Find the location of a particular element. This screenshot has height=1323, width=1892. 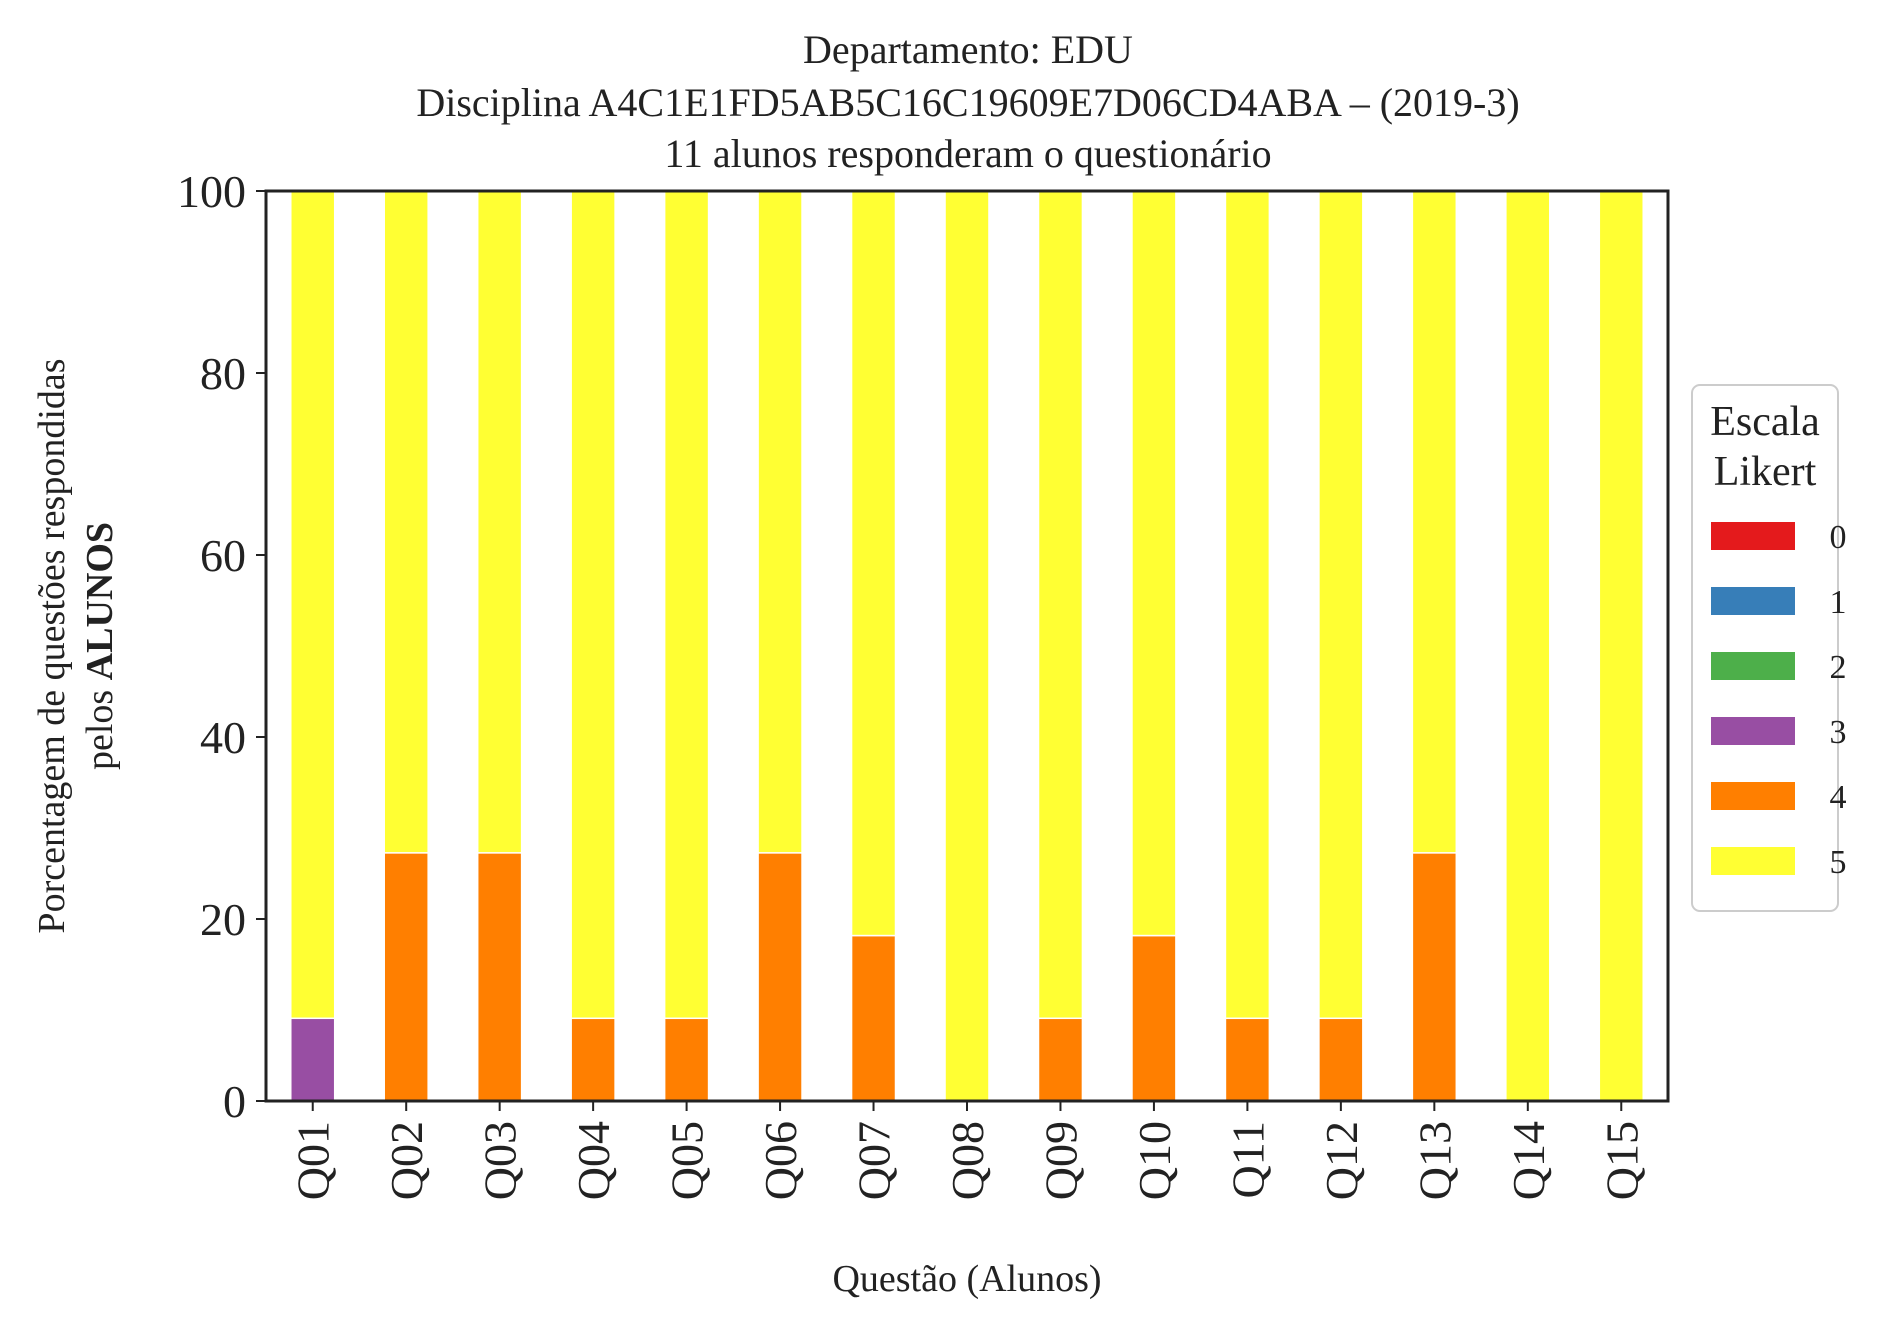

y-tick-label-20: 20 is located at coordinates (223, 919).